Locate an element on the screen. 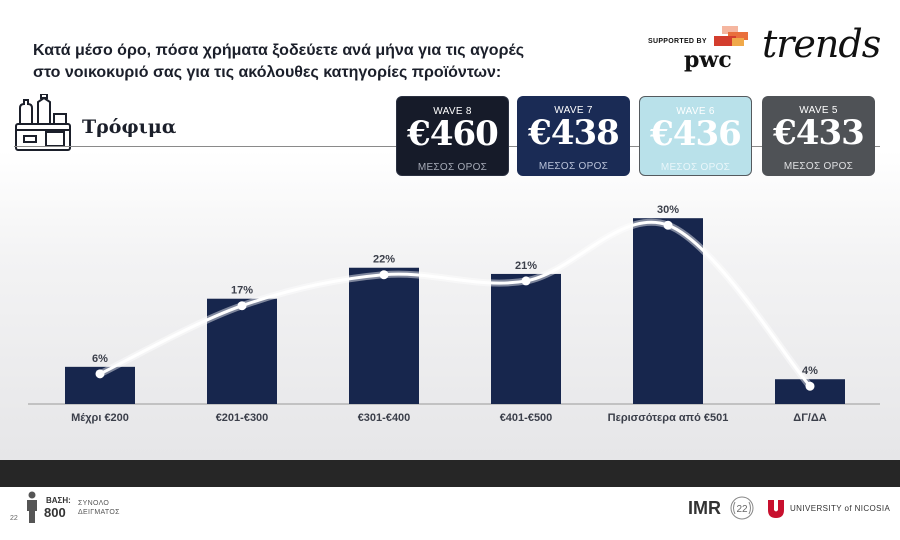 The width and height of the screenshot is (900, 540). wave-8-card: WAVE 8 €460 ΜΕΣΟΣ ΟΡΟΣ is located at coordinates (452, 136).